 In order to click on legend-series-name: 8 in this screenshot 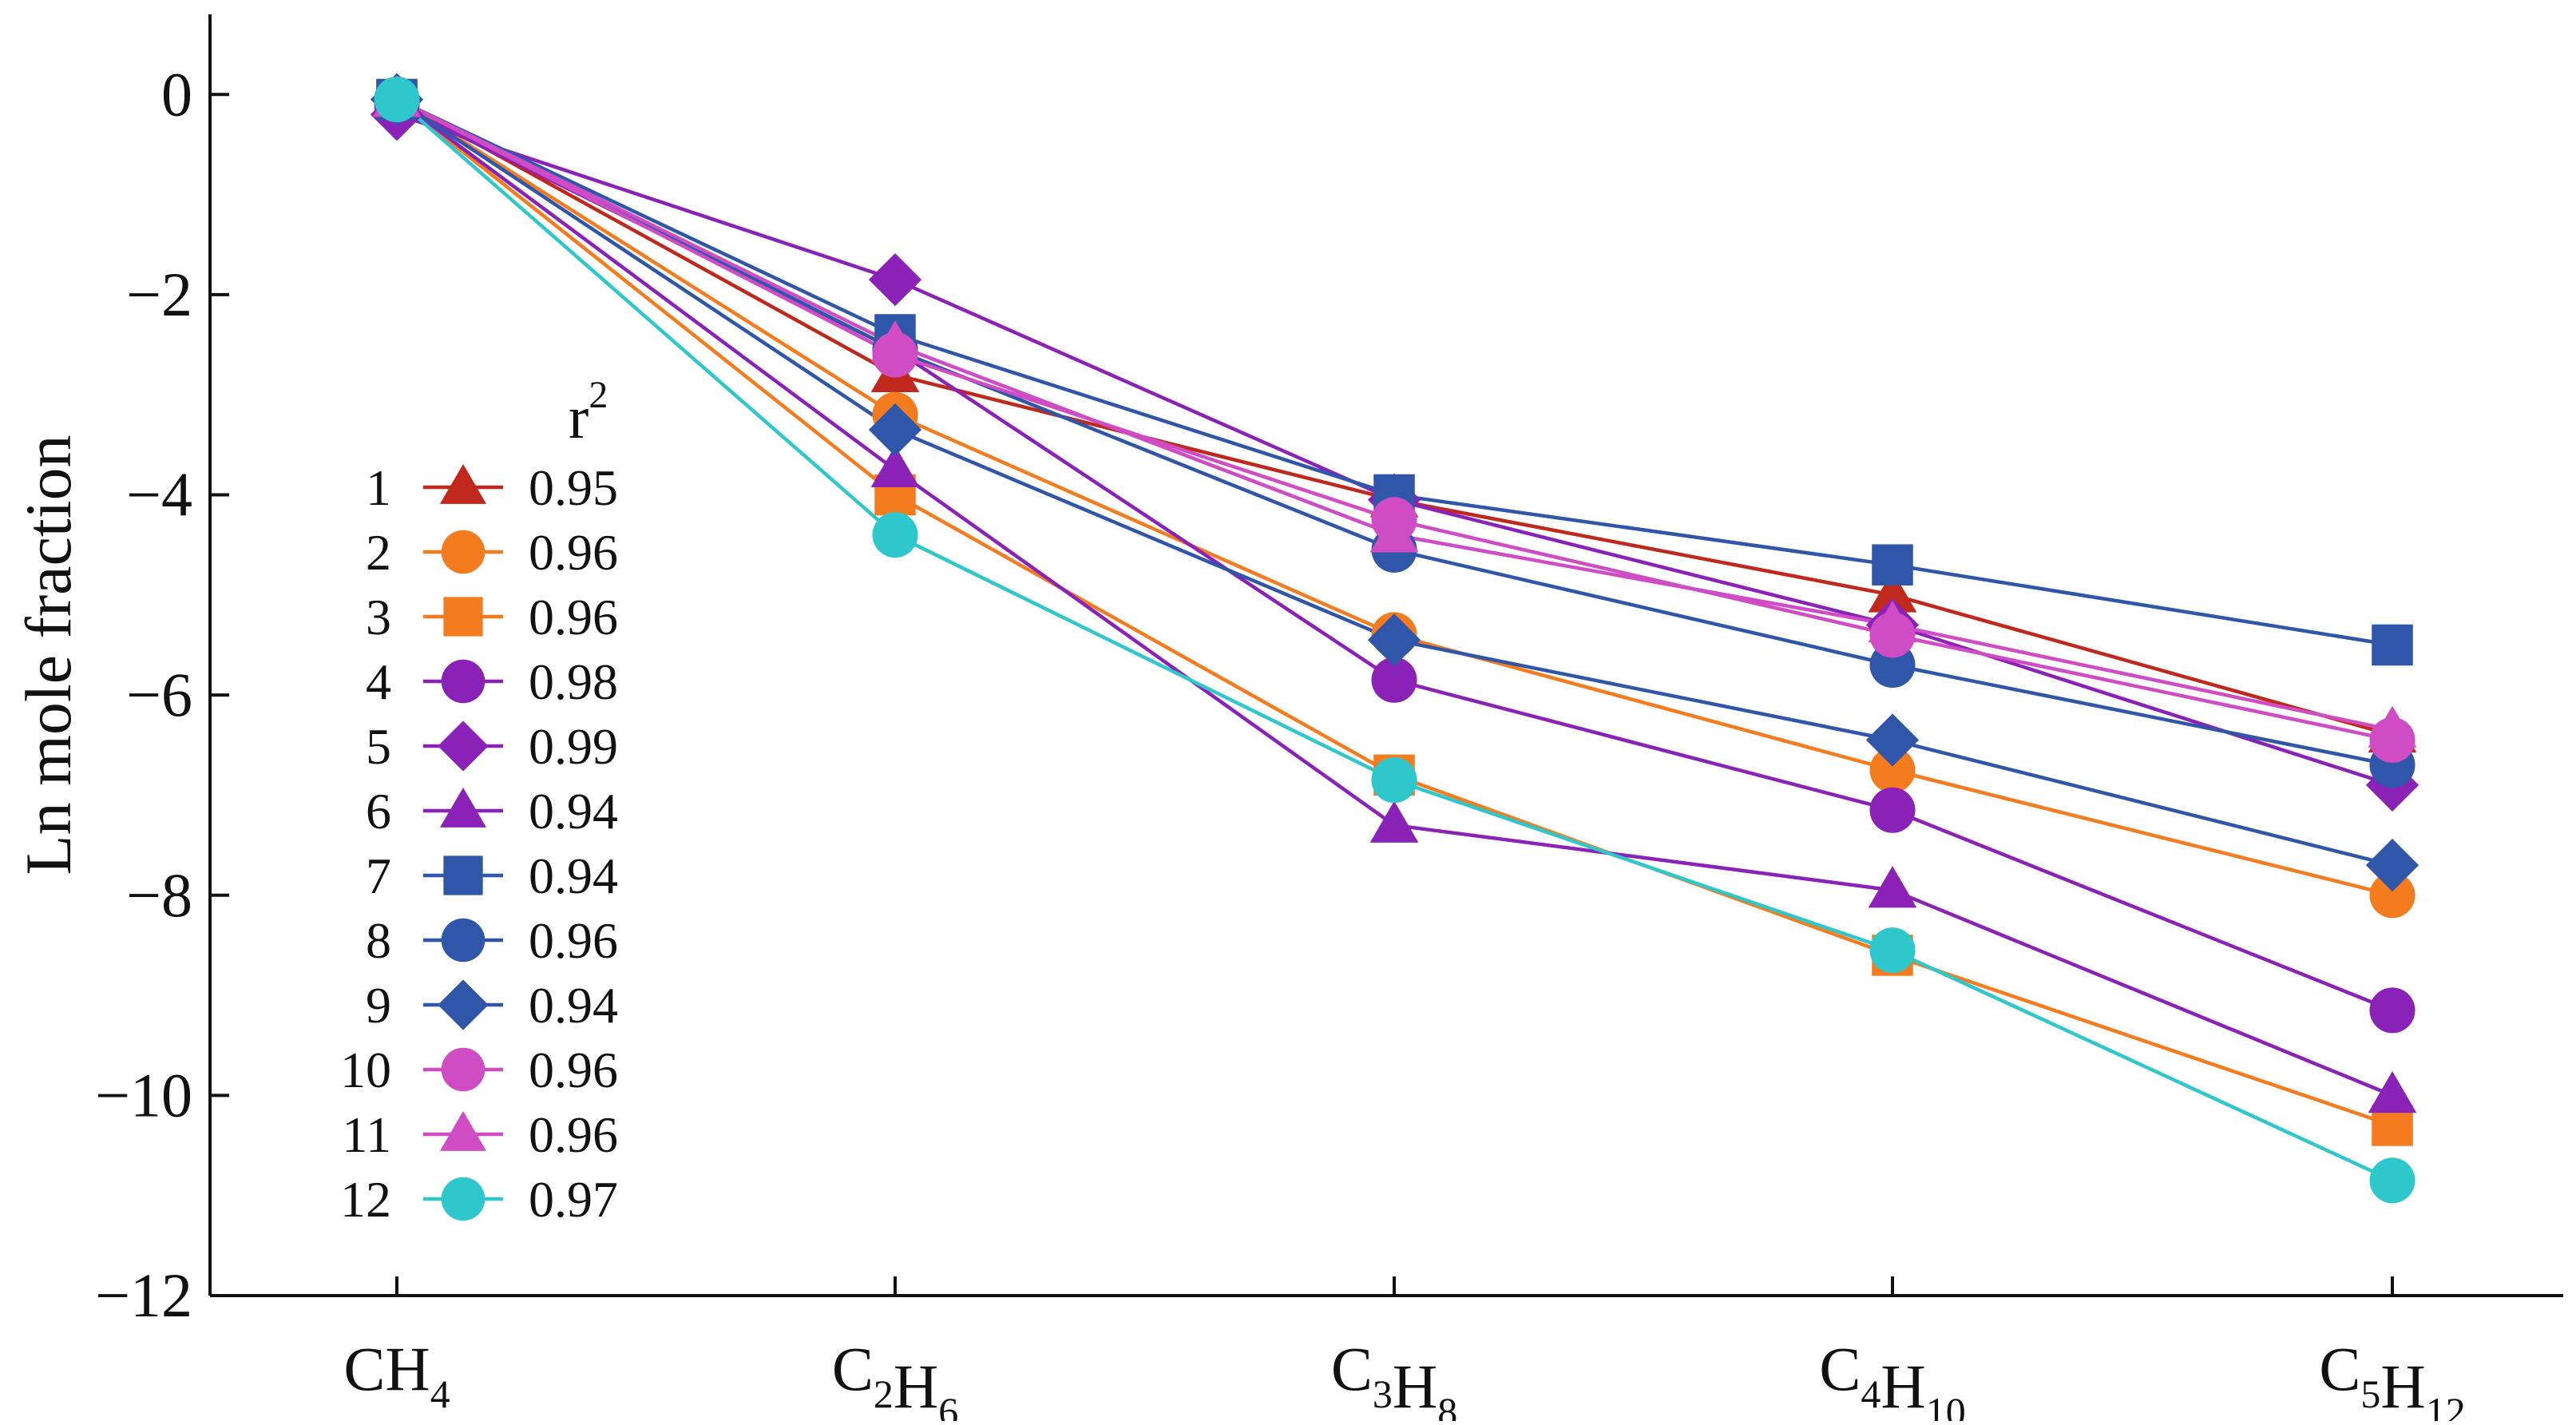, I will do `click(378, 940)`.